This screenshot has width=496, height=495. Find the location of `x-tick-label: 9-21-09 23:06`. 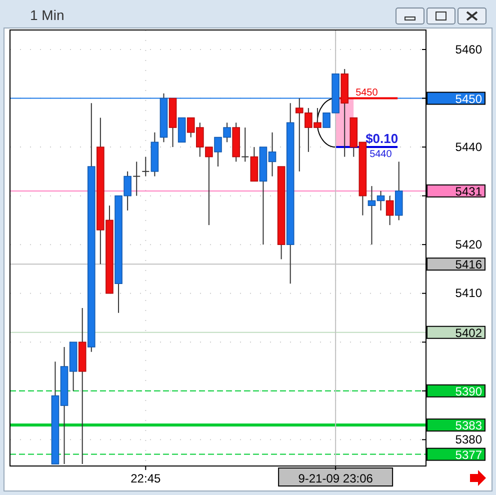

x-tick-label: 9-21-09 23:06 is located at coordinates (336, 479).